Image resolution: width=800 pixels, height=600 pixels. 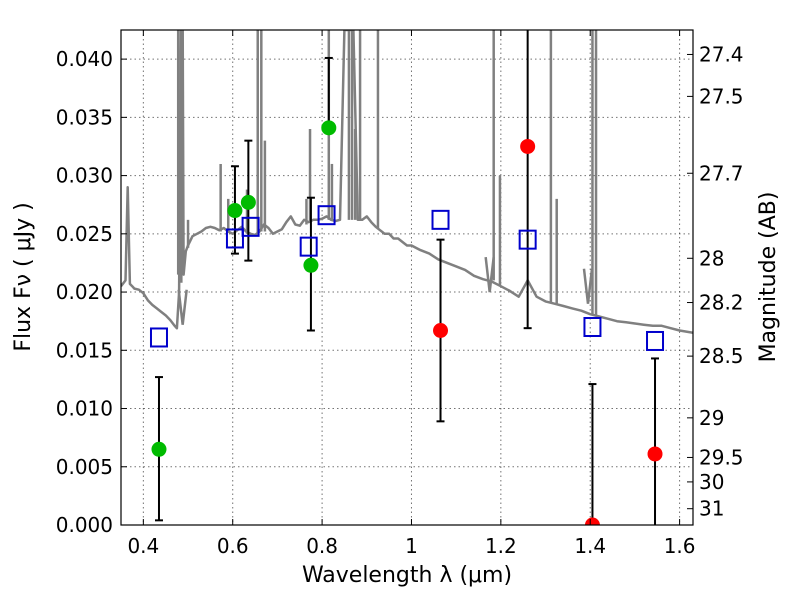 I want to click on right-tick-label: 29.5, so click(x=721, y=457).